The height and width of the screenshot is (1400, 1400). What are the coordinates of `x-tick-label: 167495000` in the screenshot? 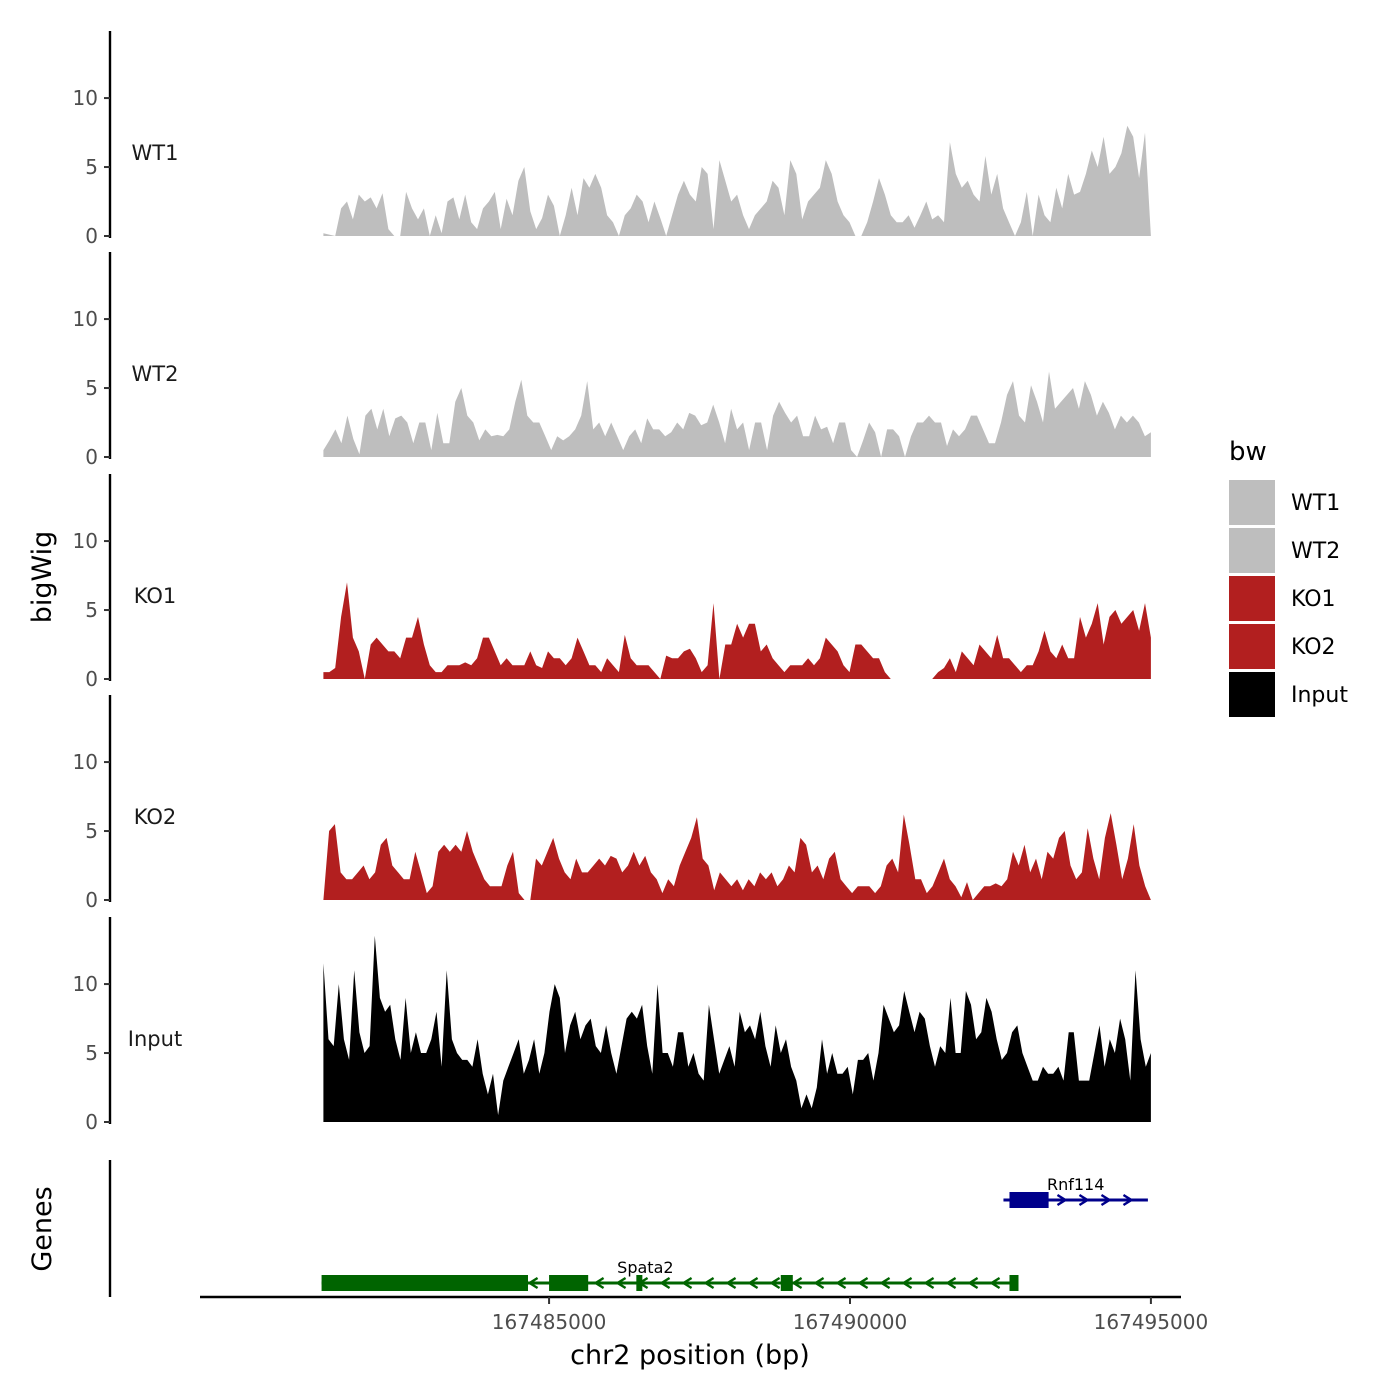 It's located at (1151, 1322).